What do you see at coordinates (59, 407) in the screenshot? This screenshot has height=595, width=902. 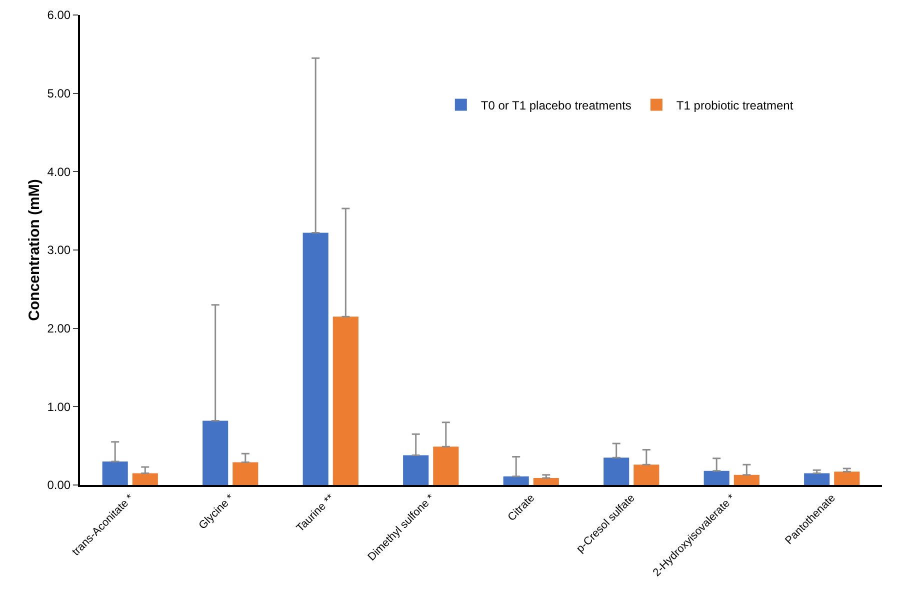 I see `y-tick-label: 1.00` at bounding box center [59, 407].